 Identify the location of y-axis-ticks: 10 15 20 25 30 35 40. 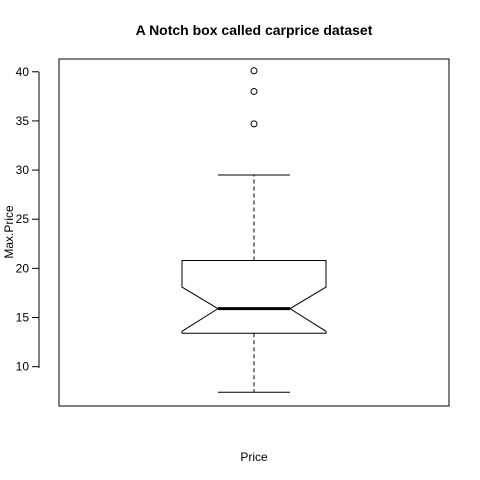
(27, 219).